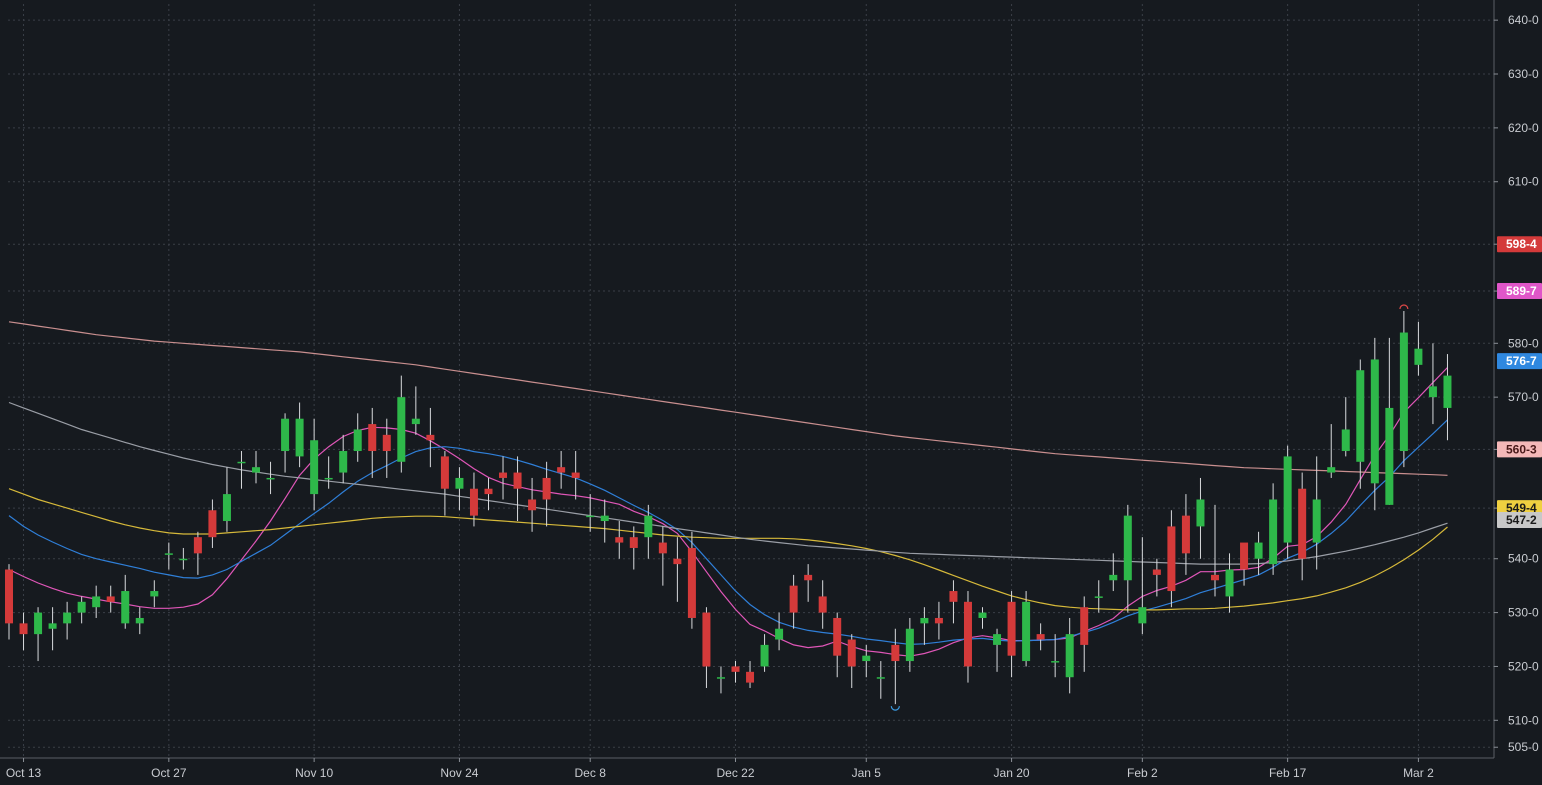 The height and width of the screenshot is (785, 1542). Describe the element at coordinates (1523, 613) in the screenshot. I see `y-tick-label: 530-0` at that location.